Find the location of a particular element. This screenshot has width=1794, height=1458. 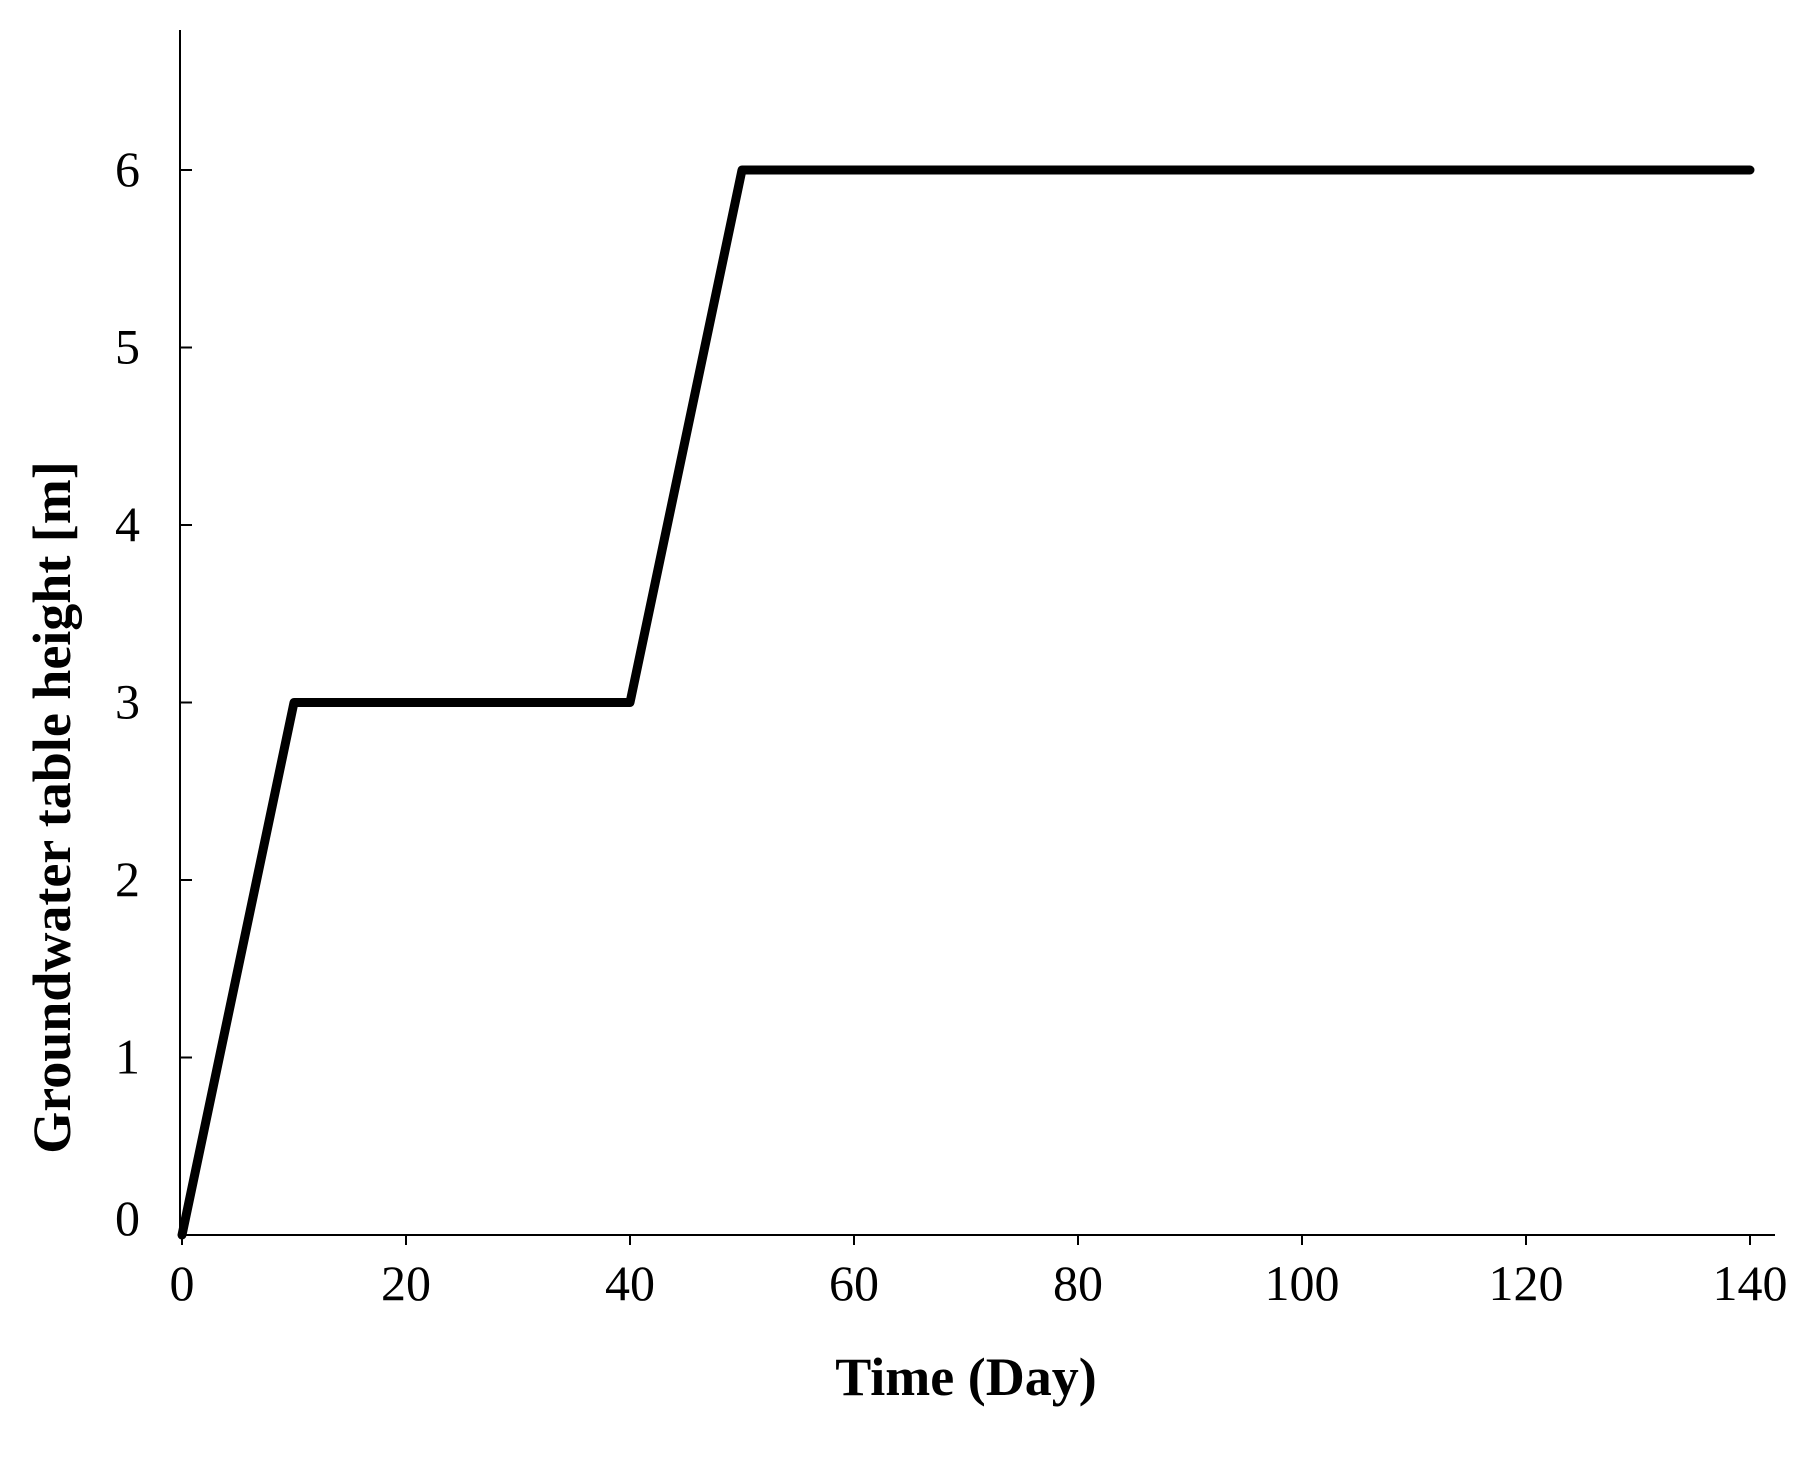

y-tick-label: 0 is located at coordinates (127, 1218).